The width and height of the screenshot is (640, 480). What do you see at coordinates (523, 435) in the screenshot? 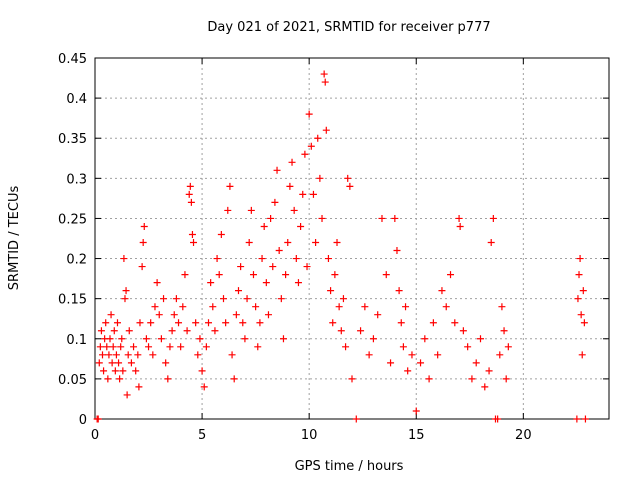
I see `x-tick-label: 20` at bounding box center [523, 435].